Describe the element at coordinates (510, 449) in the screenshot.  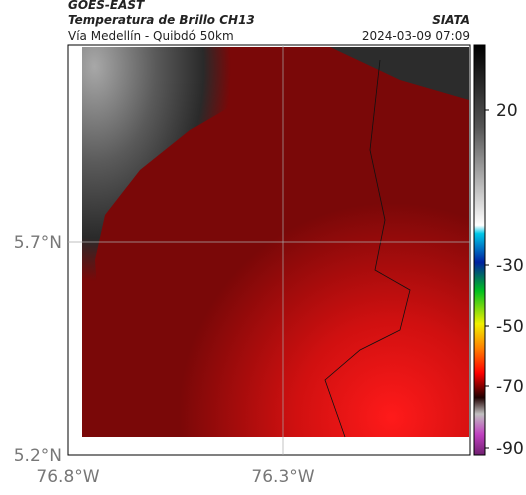
I see `colorbar-label: -90` at that location.